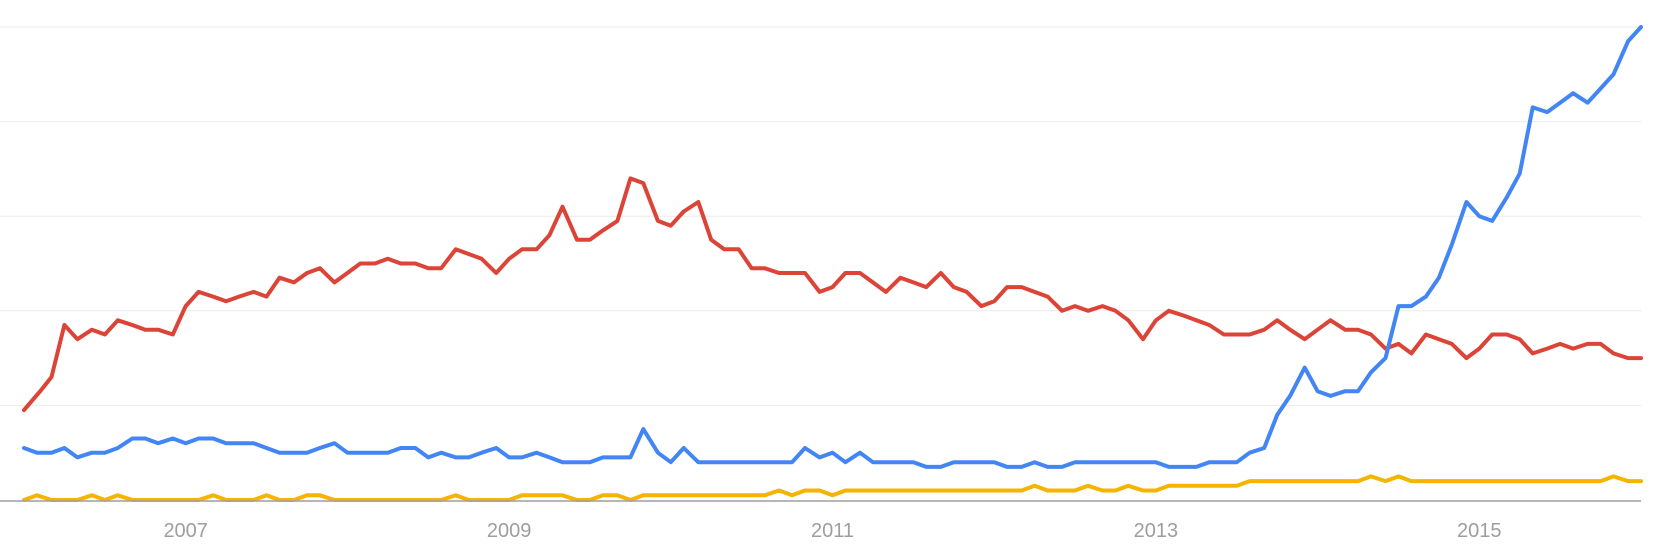  Describe the element at coordinates (509, 531) in the screenshot. I see `x-tick-label-2009: 2009` at that location.